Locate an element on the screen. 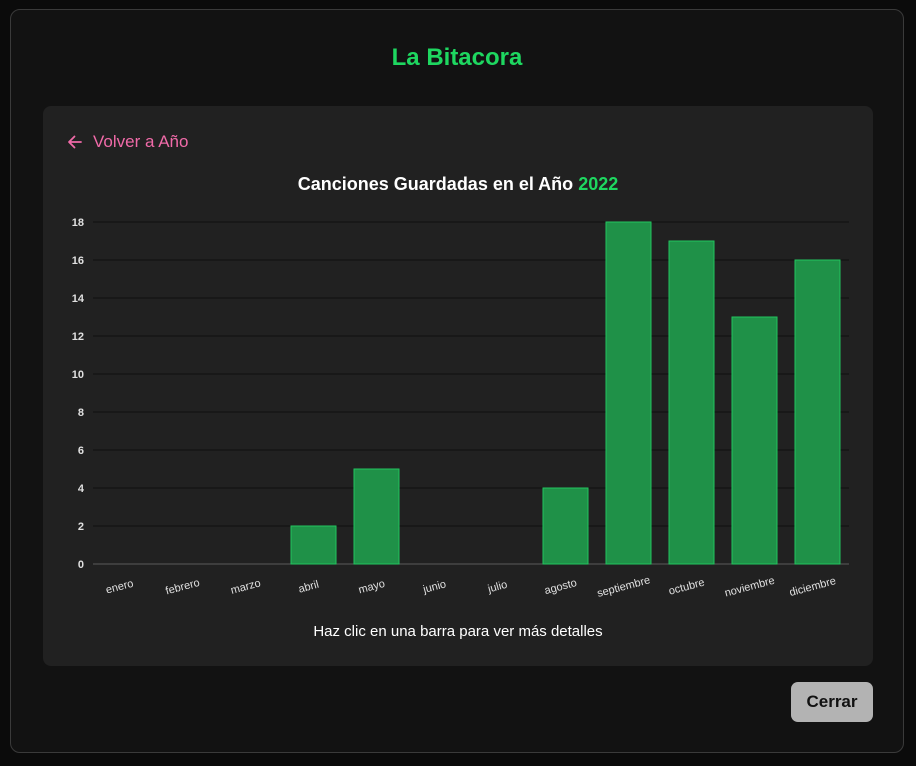 Image resolution: width=916 pixels, height=766 pixels. bar-octubre is located at coordinates (691, 402).